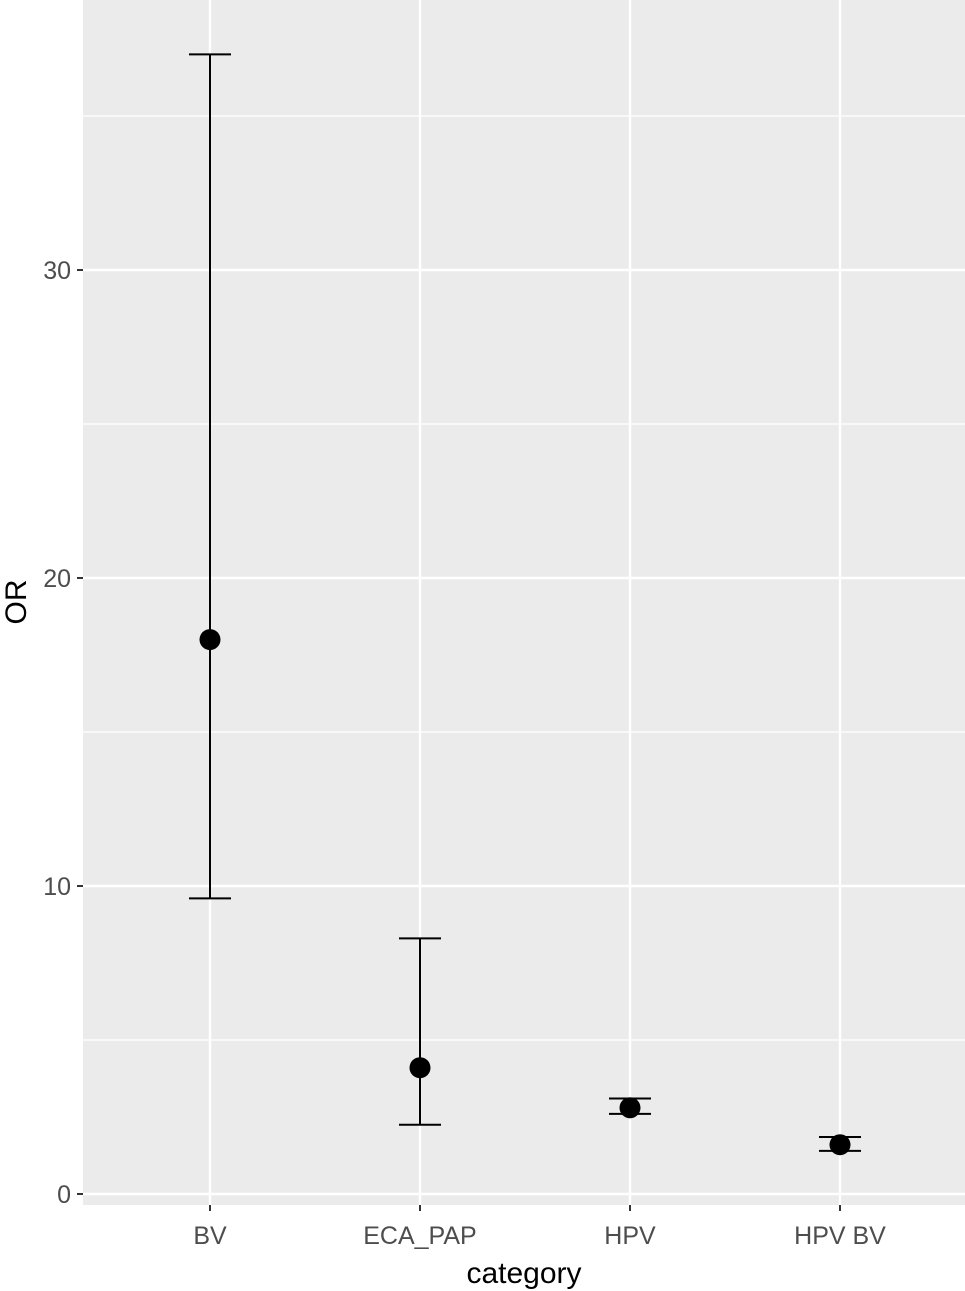 Image resolution: width=965 pixels, height=1291 pixels. Describe the element at coordinates (523, 1273) in the screenshot. I see `x-axis-title: category` at that location.